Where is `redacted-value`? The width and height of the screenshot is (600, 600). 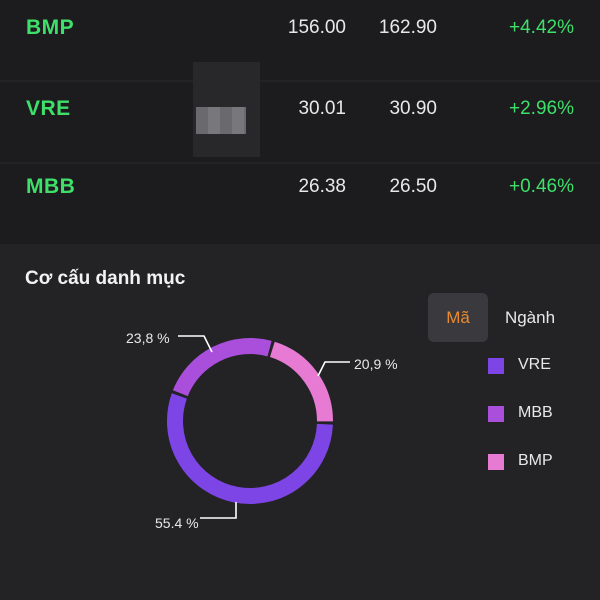 redacted-value is located at coordinates (221, 120).